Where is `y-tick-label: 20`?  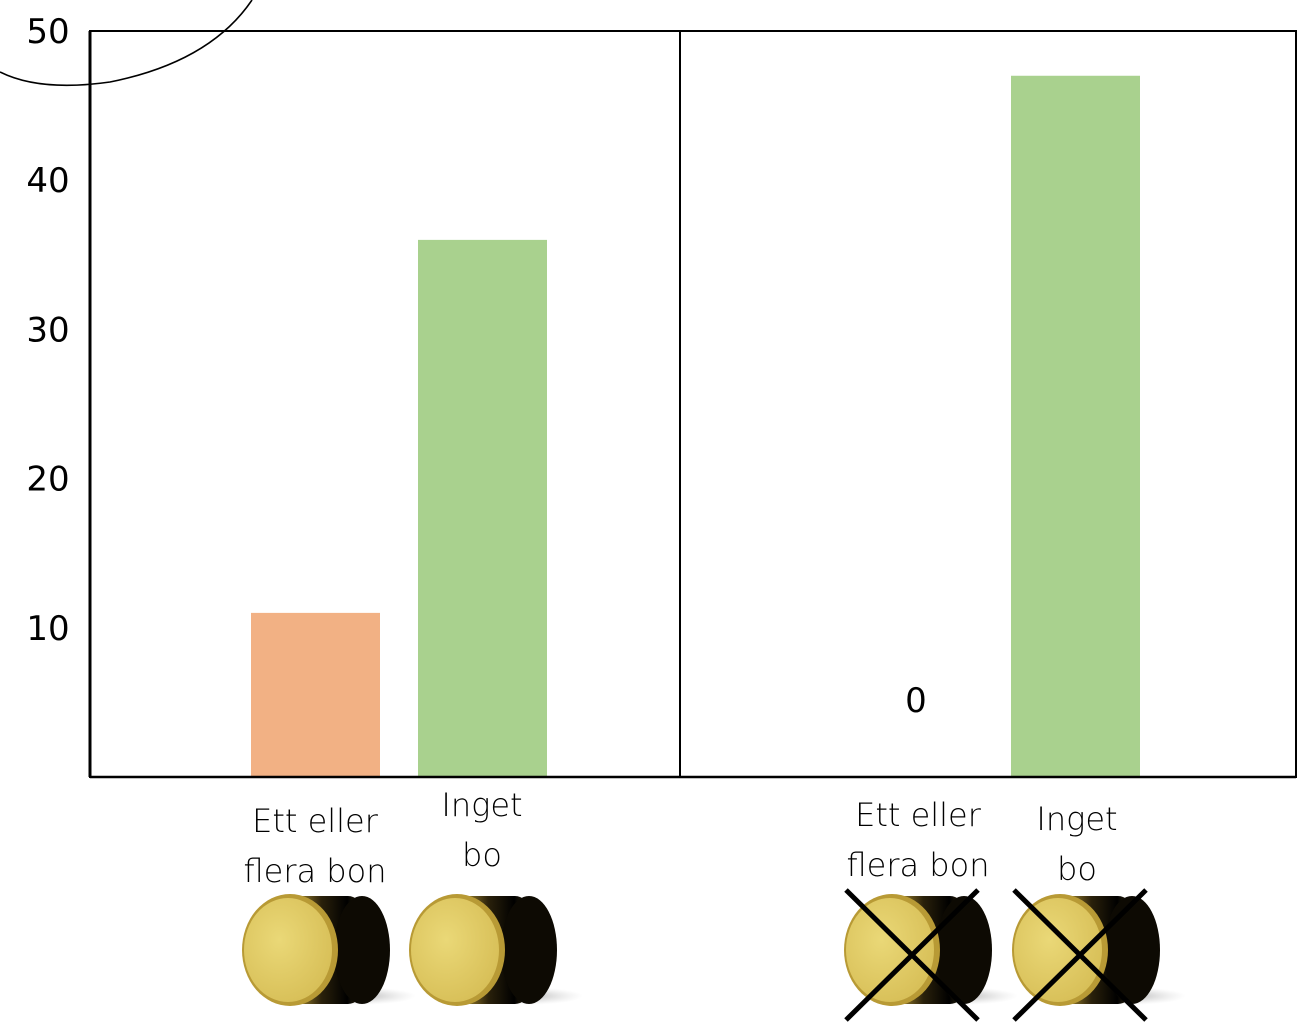 y-tick-label: 20 is located at coordinates (47, 480).